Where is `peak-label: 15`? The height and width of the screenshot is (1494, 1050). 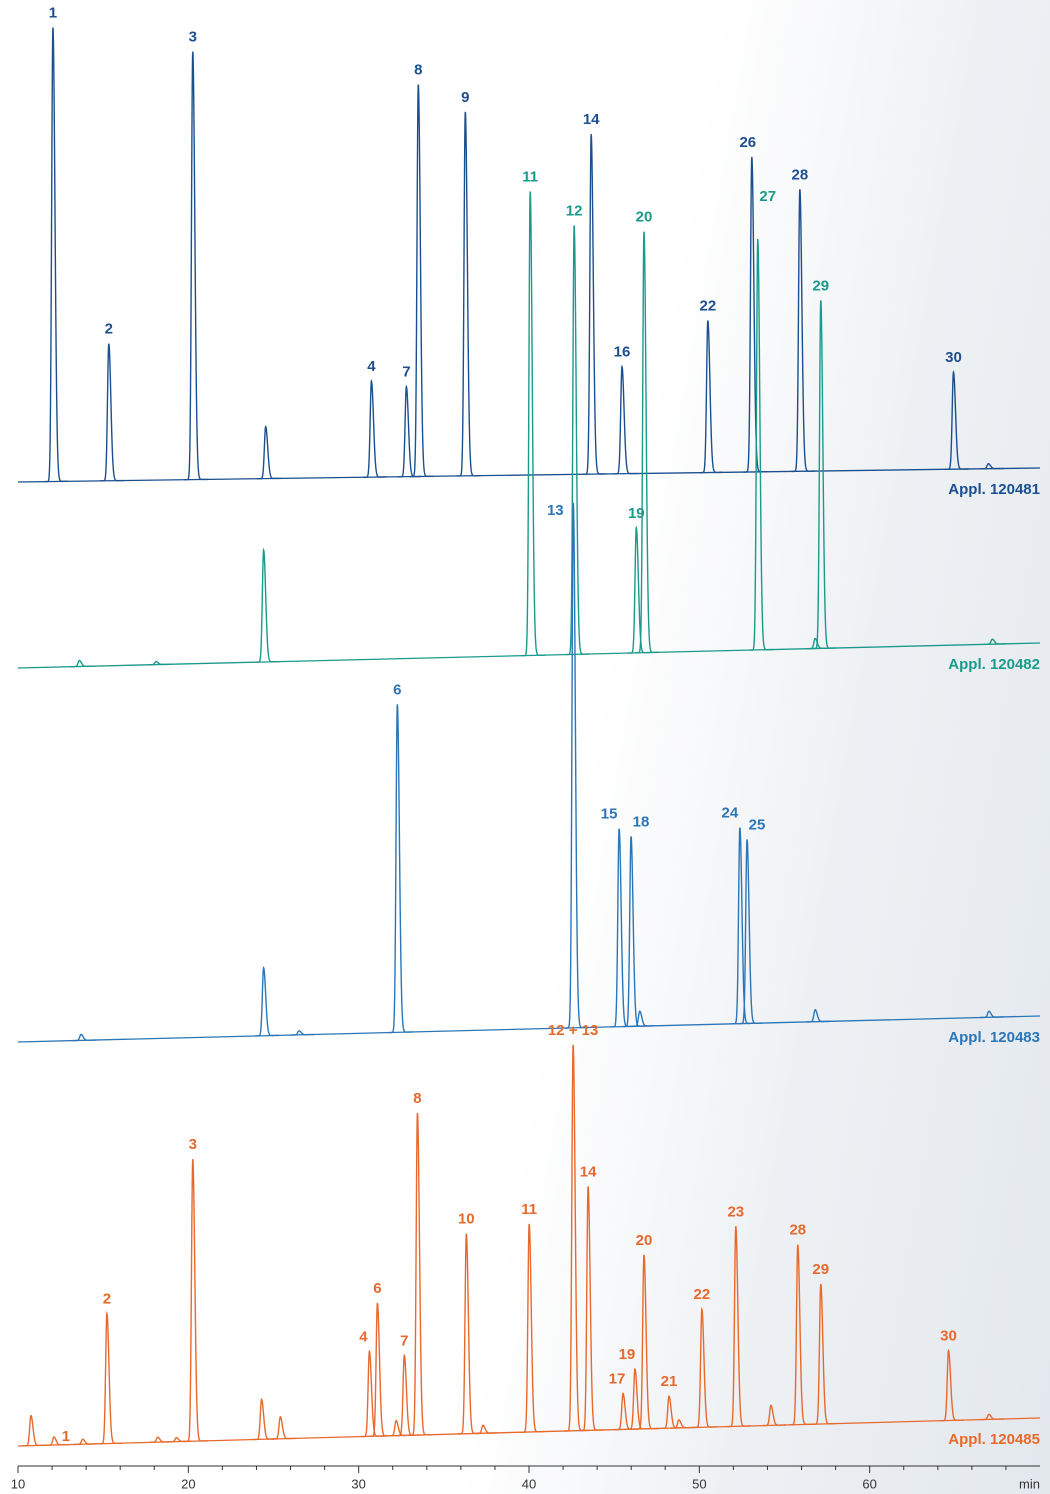 peak-label: 15 is located at coordinates (609, 814).